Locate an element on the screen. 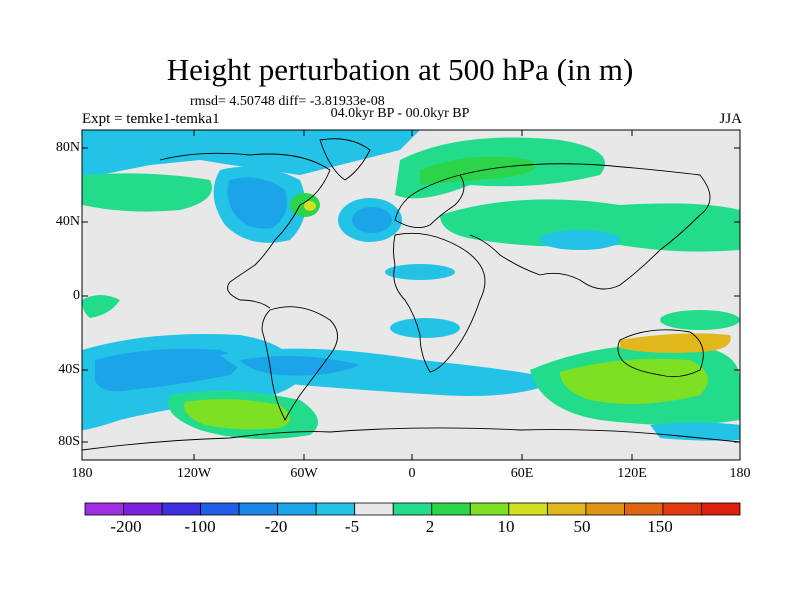 The width and height of the screenshot is (800, 600). north-america-coast is located at coordinates (245, 230).